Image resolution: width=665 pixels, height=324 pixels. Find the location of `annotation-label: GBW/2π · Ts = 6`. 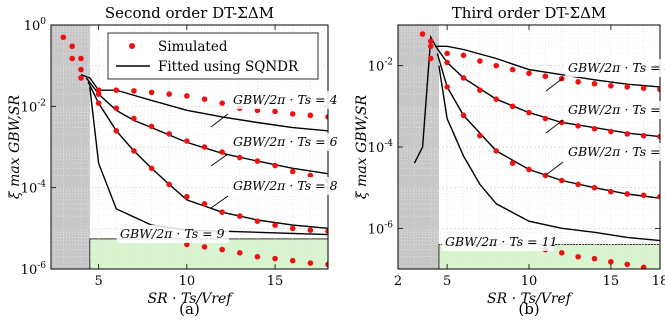

annotation-label: GBW/2π · Ts = 6 is located at coordinates (616, 109).